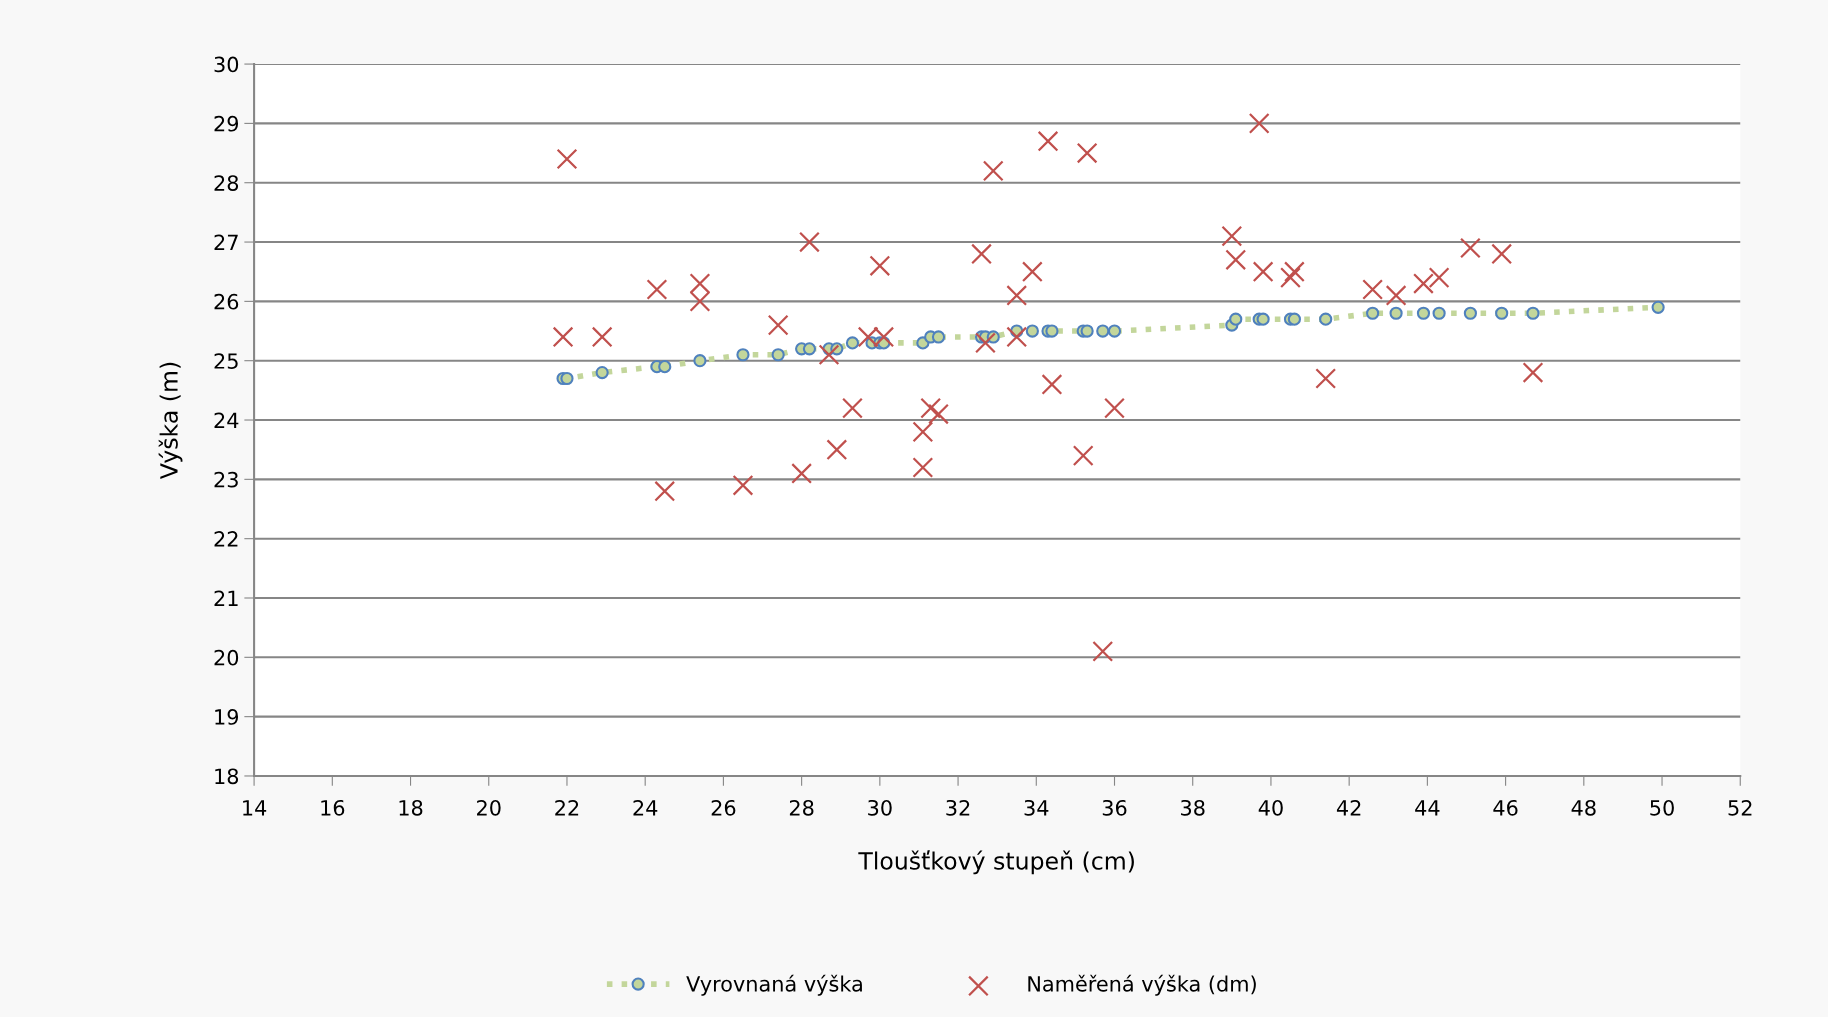 The height and width of the screenshot is (1017, 1828). Describe the element at coordinates (880, 807) in the screenshot. I see `x-tick-label: 30` at that location.